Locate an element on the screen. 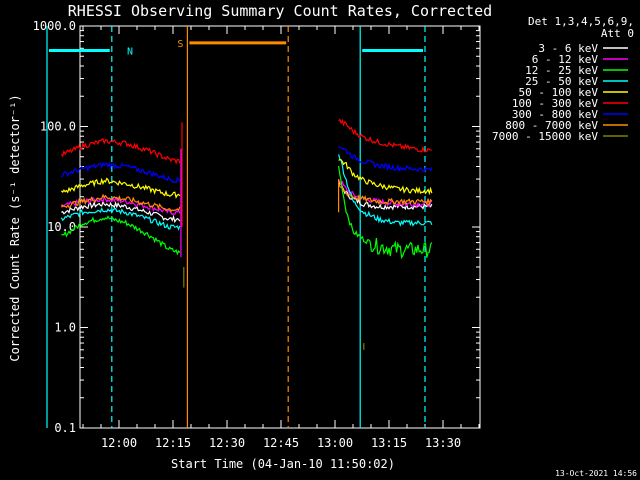 This screenshot has height=480, width=640. x-axis-label: Start Time (04-Jan-10 11:50:02) is located at coordinates (283, 464).